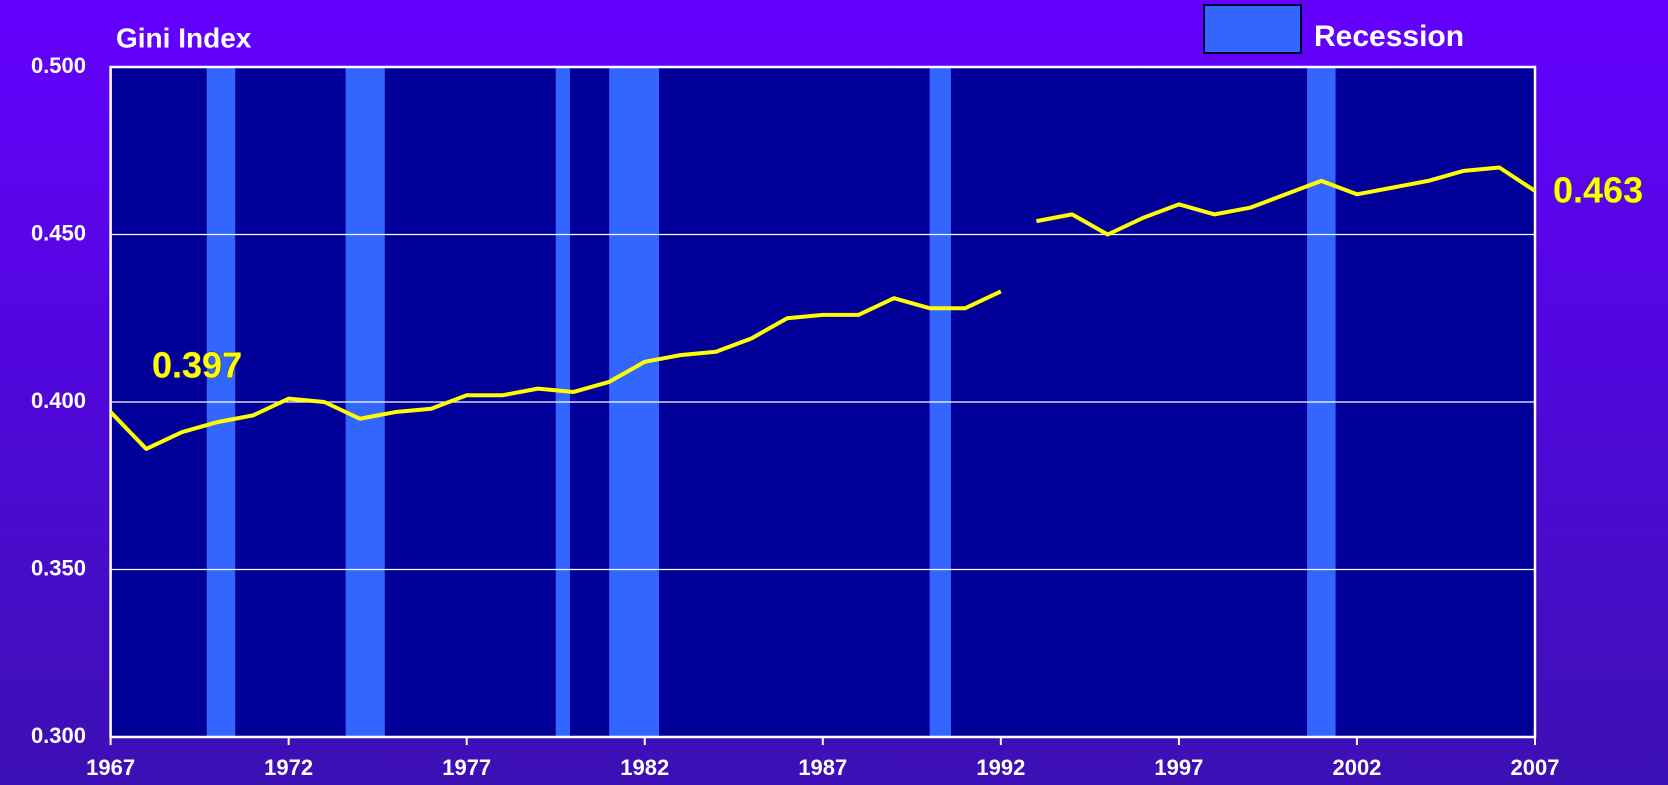  I want to click on y-tick-label: 0.450, so click(58, 232).